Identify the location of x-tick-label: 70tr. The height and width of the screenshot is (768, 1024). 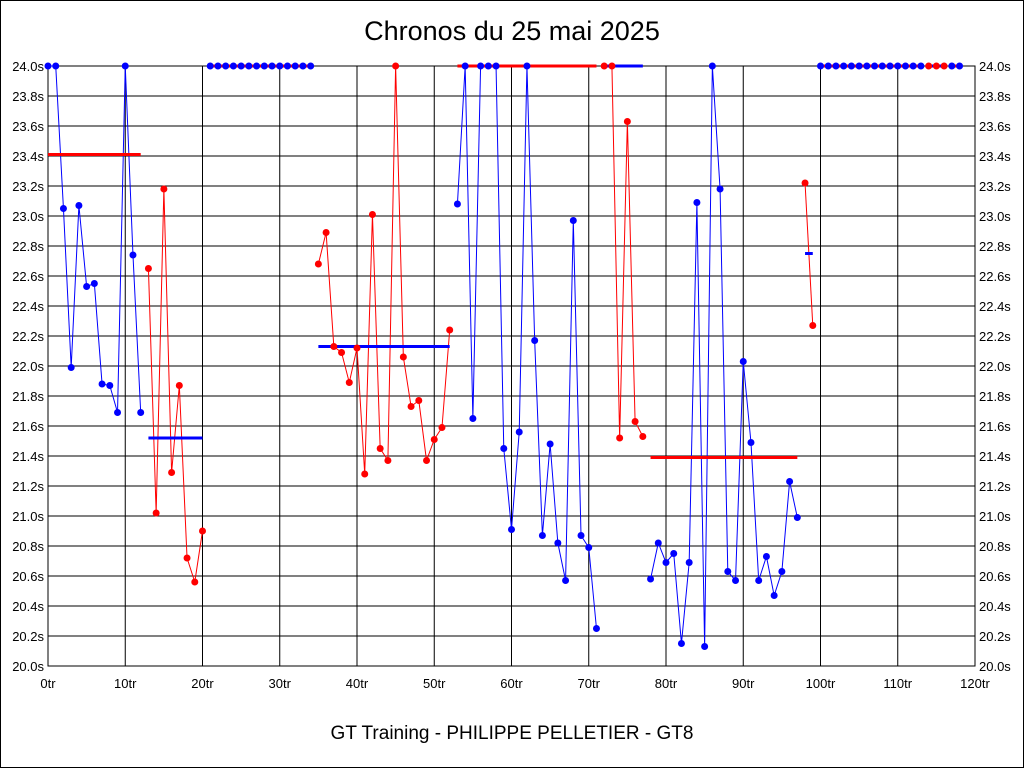
(589, 683).